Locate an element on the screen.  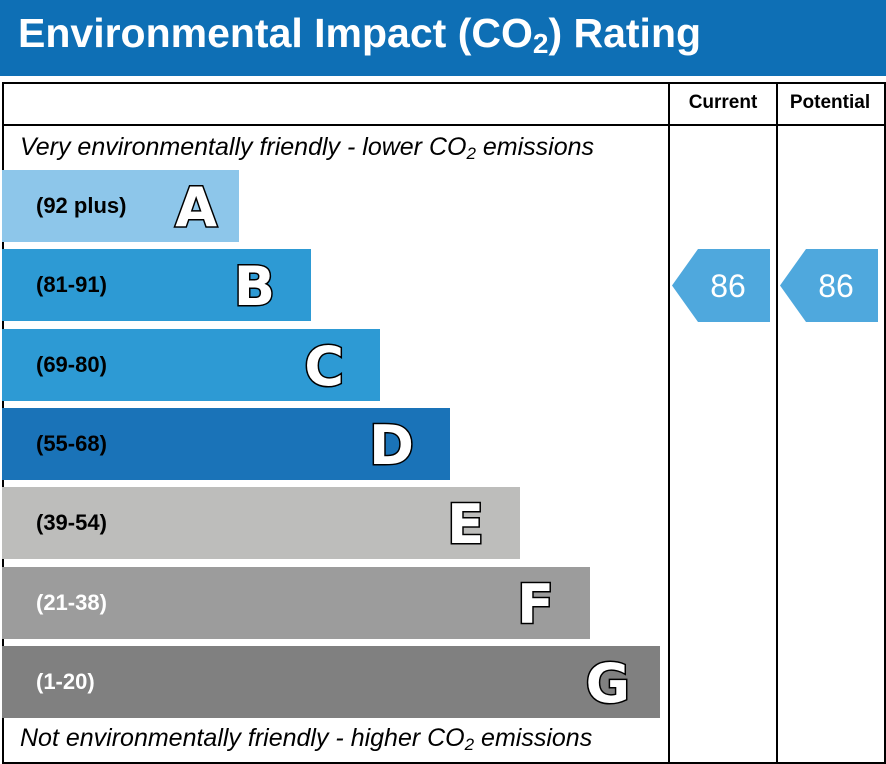
current-rating-arrow: 86 is located at coordinates (721, 285).